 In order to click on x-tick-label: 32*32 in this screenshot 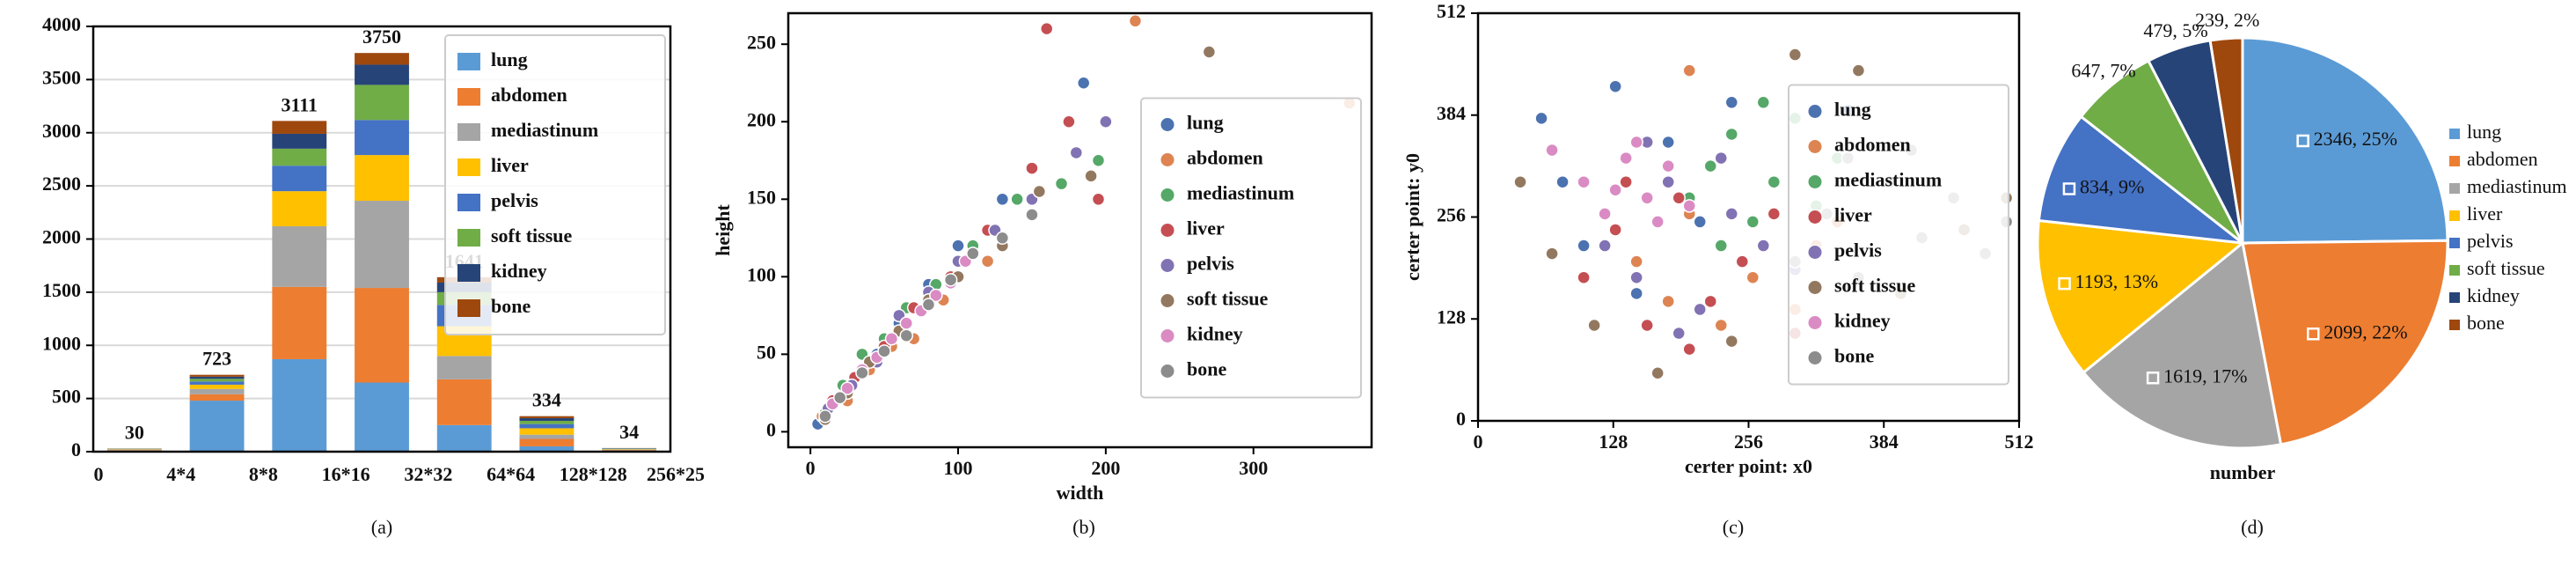, I will do `click(428, 474)`.